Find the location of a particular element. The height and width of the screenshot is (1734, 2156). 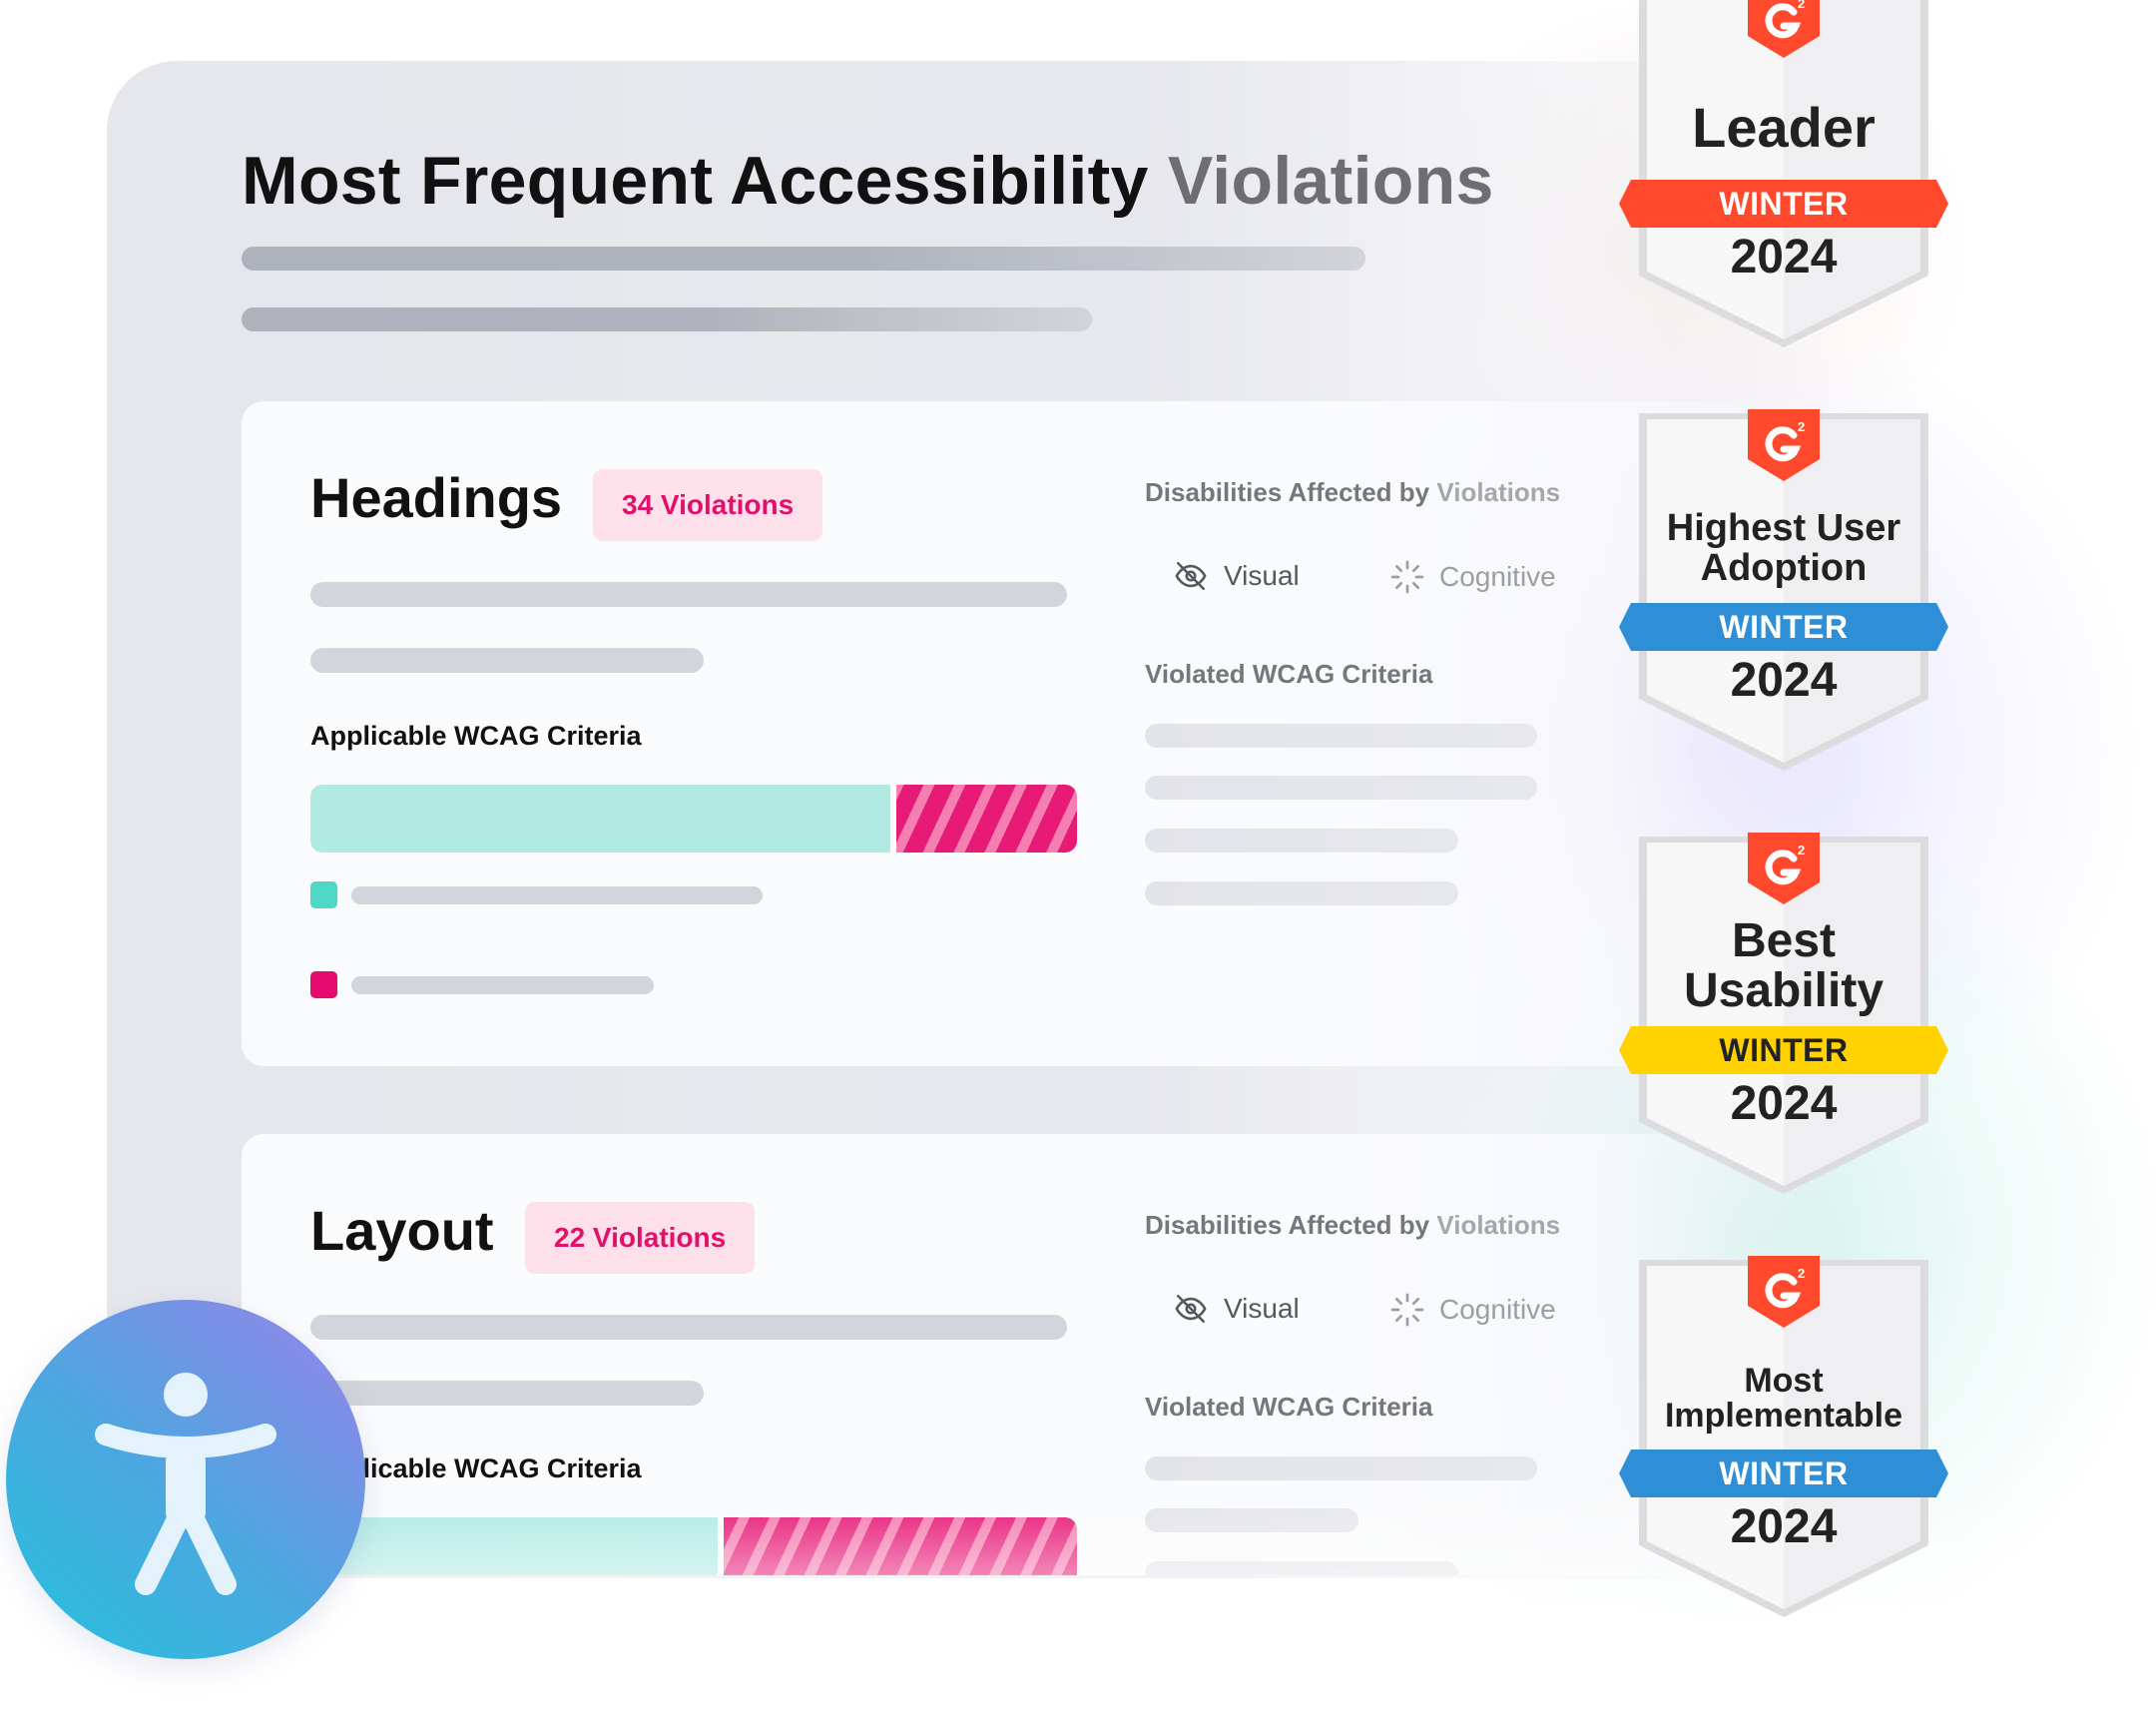

award-badge-leader: 2 Leader WINTER 2024 is located at coordinates (1783, 175).